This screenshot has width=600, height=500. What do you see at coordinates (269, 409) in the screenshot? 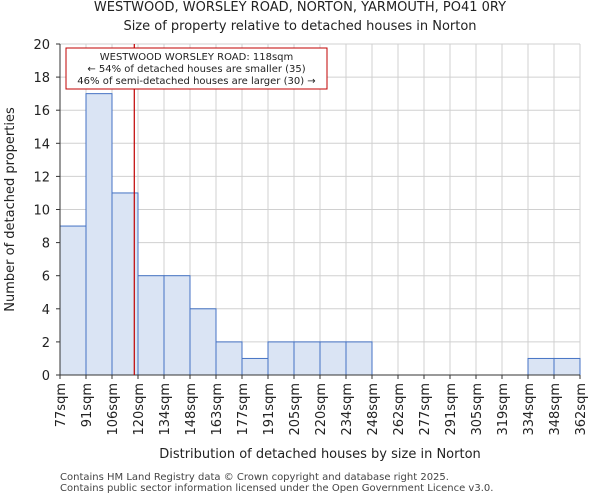
I see `x-tick-label: 191sqm` at bounding box center [269, 409].